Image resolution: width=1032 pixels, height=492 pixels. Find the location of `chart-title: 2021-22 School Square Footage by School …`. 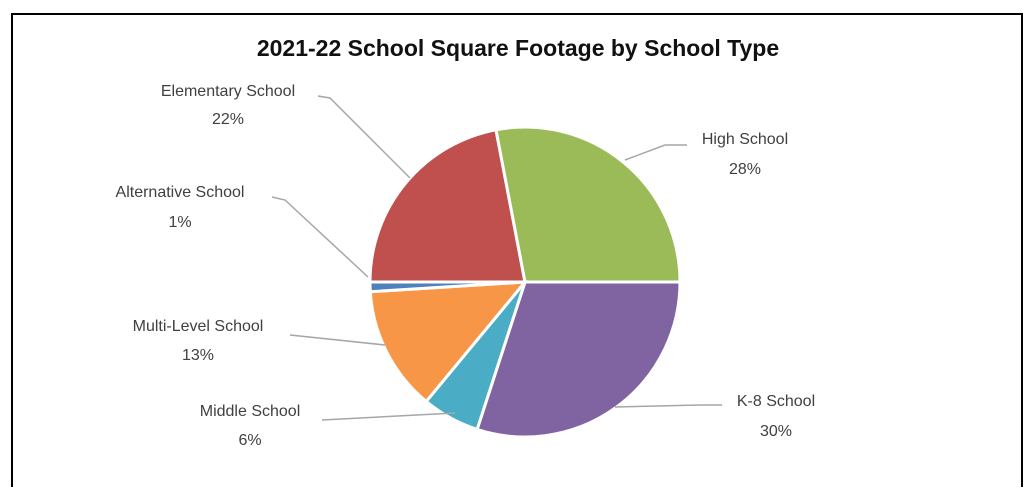

chart-title: 2021-22 School Square Footage by School … is located at coordinates (518, 48).